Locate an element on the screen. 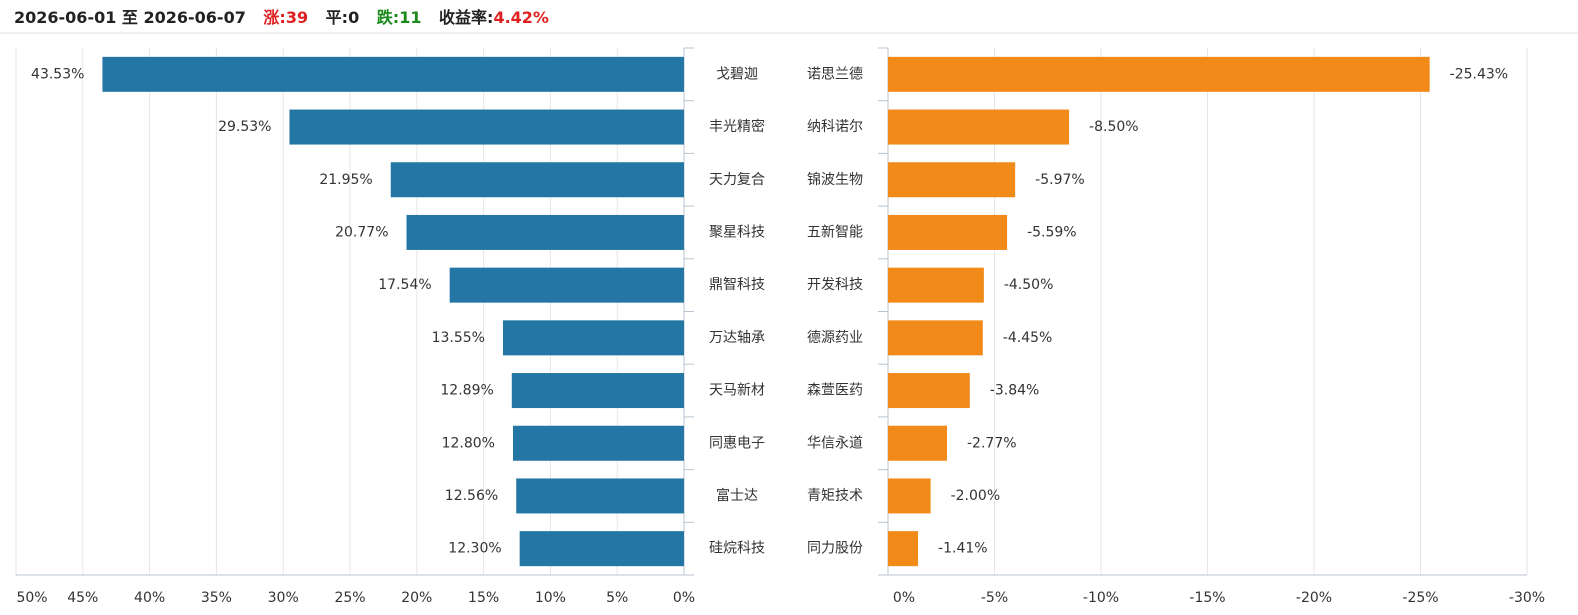 This screenshot has width=1578, height=615. category-label: 华信永道 is located at coordinates (835, 443).